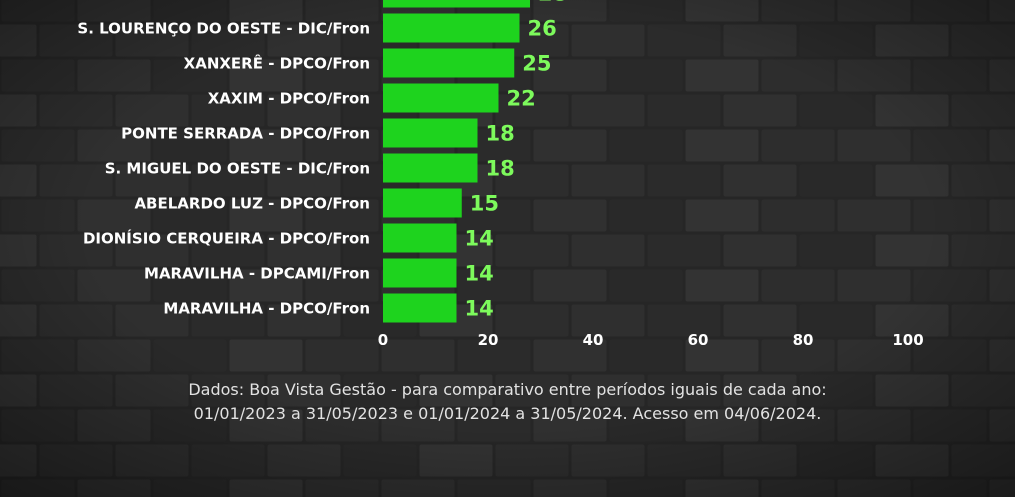 The height and width of the screenshot is (497, 1015). I want to click on category-label: DIONÍSIO CERQUEIRA - DPCO/Fron, so click(226, 238).